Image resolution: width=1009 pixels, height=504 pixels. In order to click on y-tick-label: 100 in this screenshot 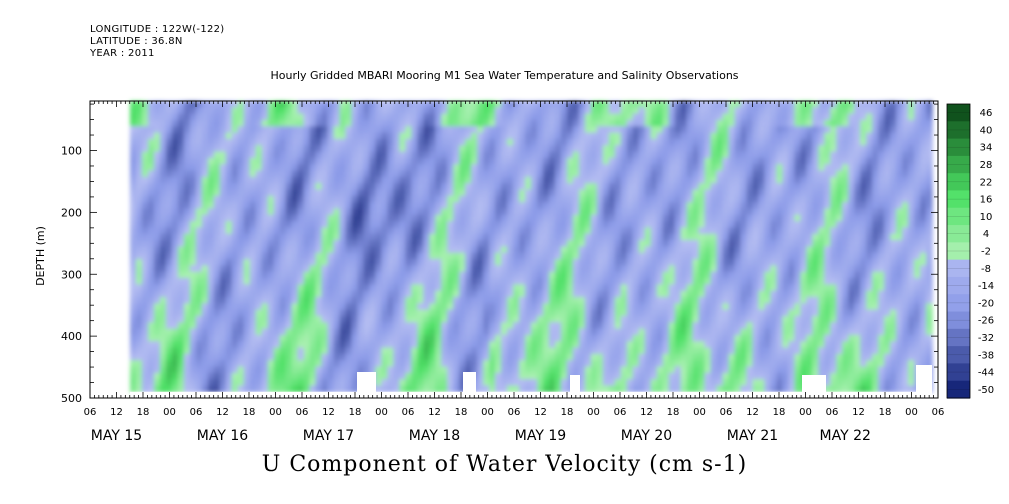, I will do `click(71, 151)`.